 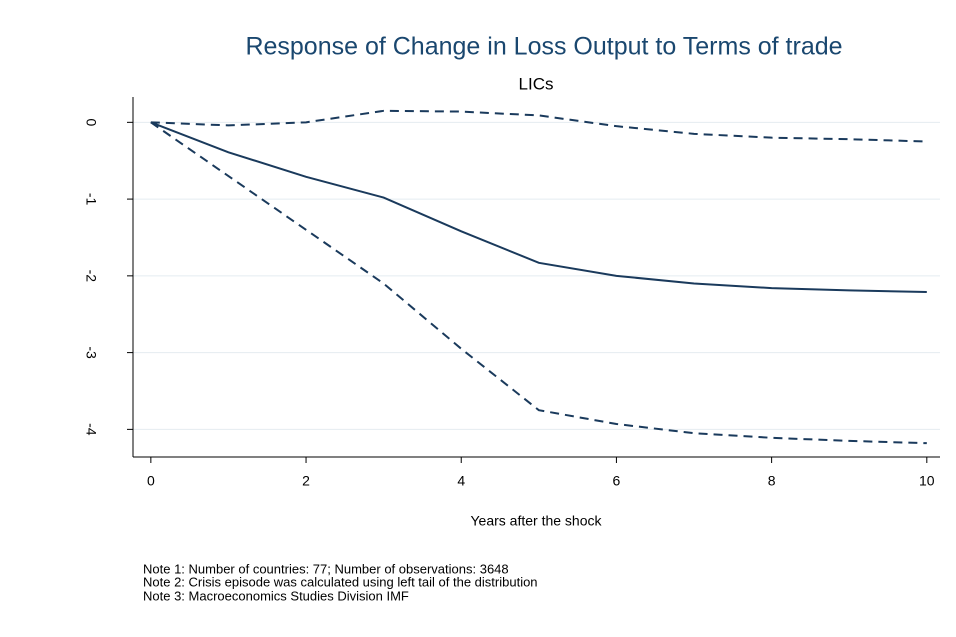 What do you see at coordinates (91, 122) in the screenshot?
I see `y-tick-label: 0` at bounding box center [91, 122].